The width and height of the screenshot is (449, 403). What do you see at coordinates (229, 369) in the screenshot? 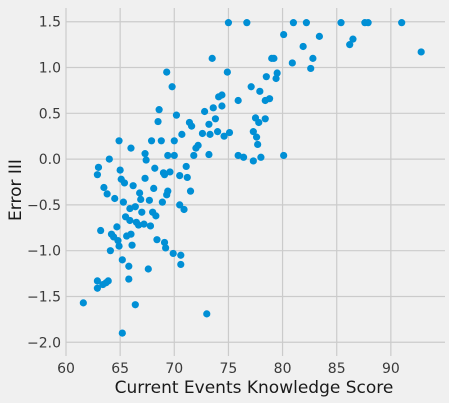
I see `x-tick-label: 75` at bounding box center [229, 369].